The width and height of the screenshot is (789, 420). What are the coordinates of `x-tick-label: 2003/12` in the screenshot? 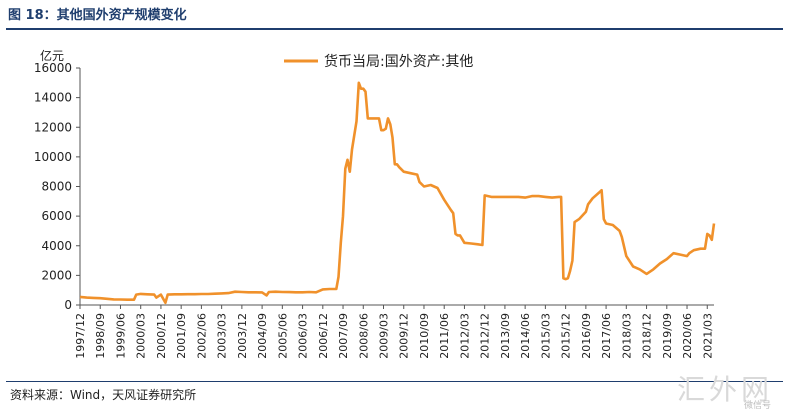 It's located at (242, 336).